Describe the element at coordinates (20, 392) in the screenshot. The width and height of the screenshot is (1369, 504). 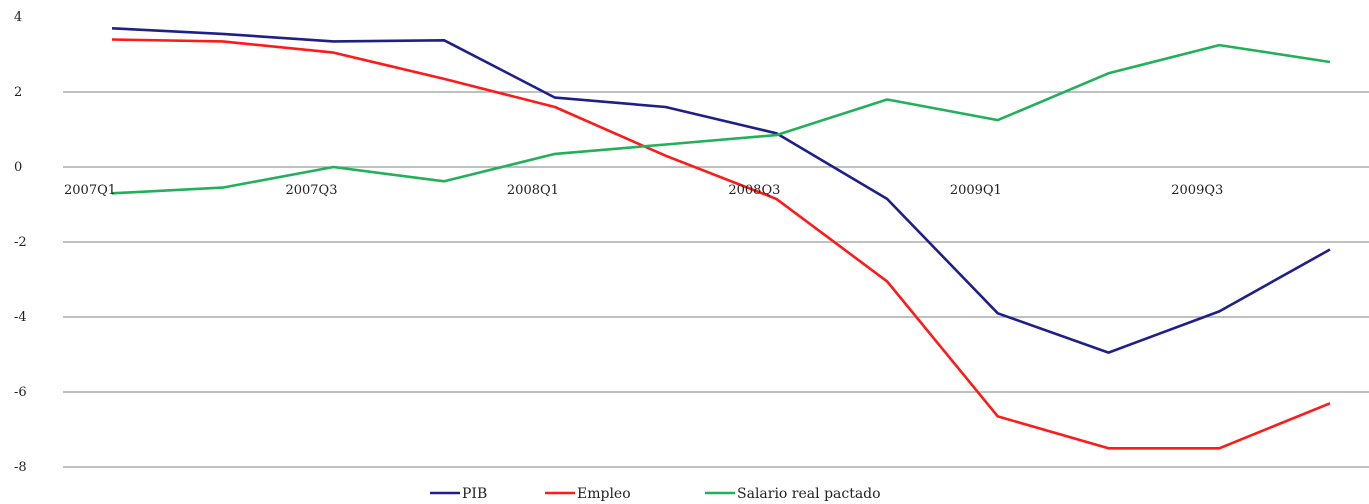
I see `y-tick-label: -6` at that location.